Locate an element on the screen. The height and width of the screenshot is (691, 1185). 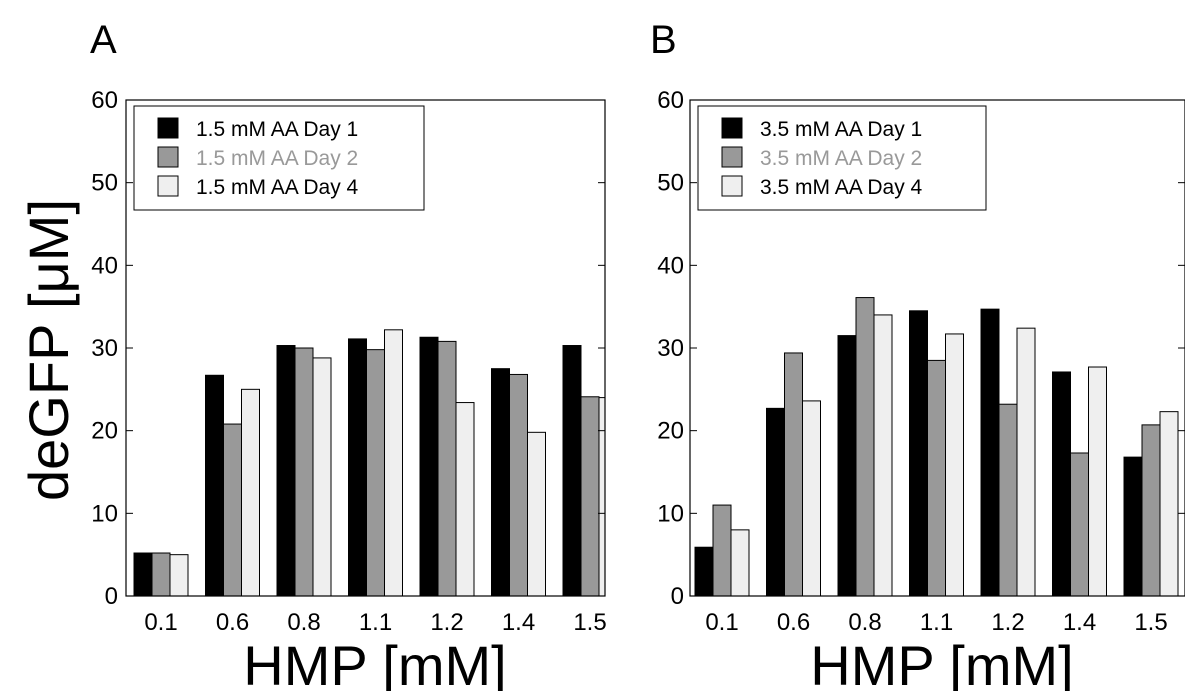
y-tick-label-b: 20 is located at coordinates (670, 431).